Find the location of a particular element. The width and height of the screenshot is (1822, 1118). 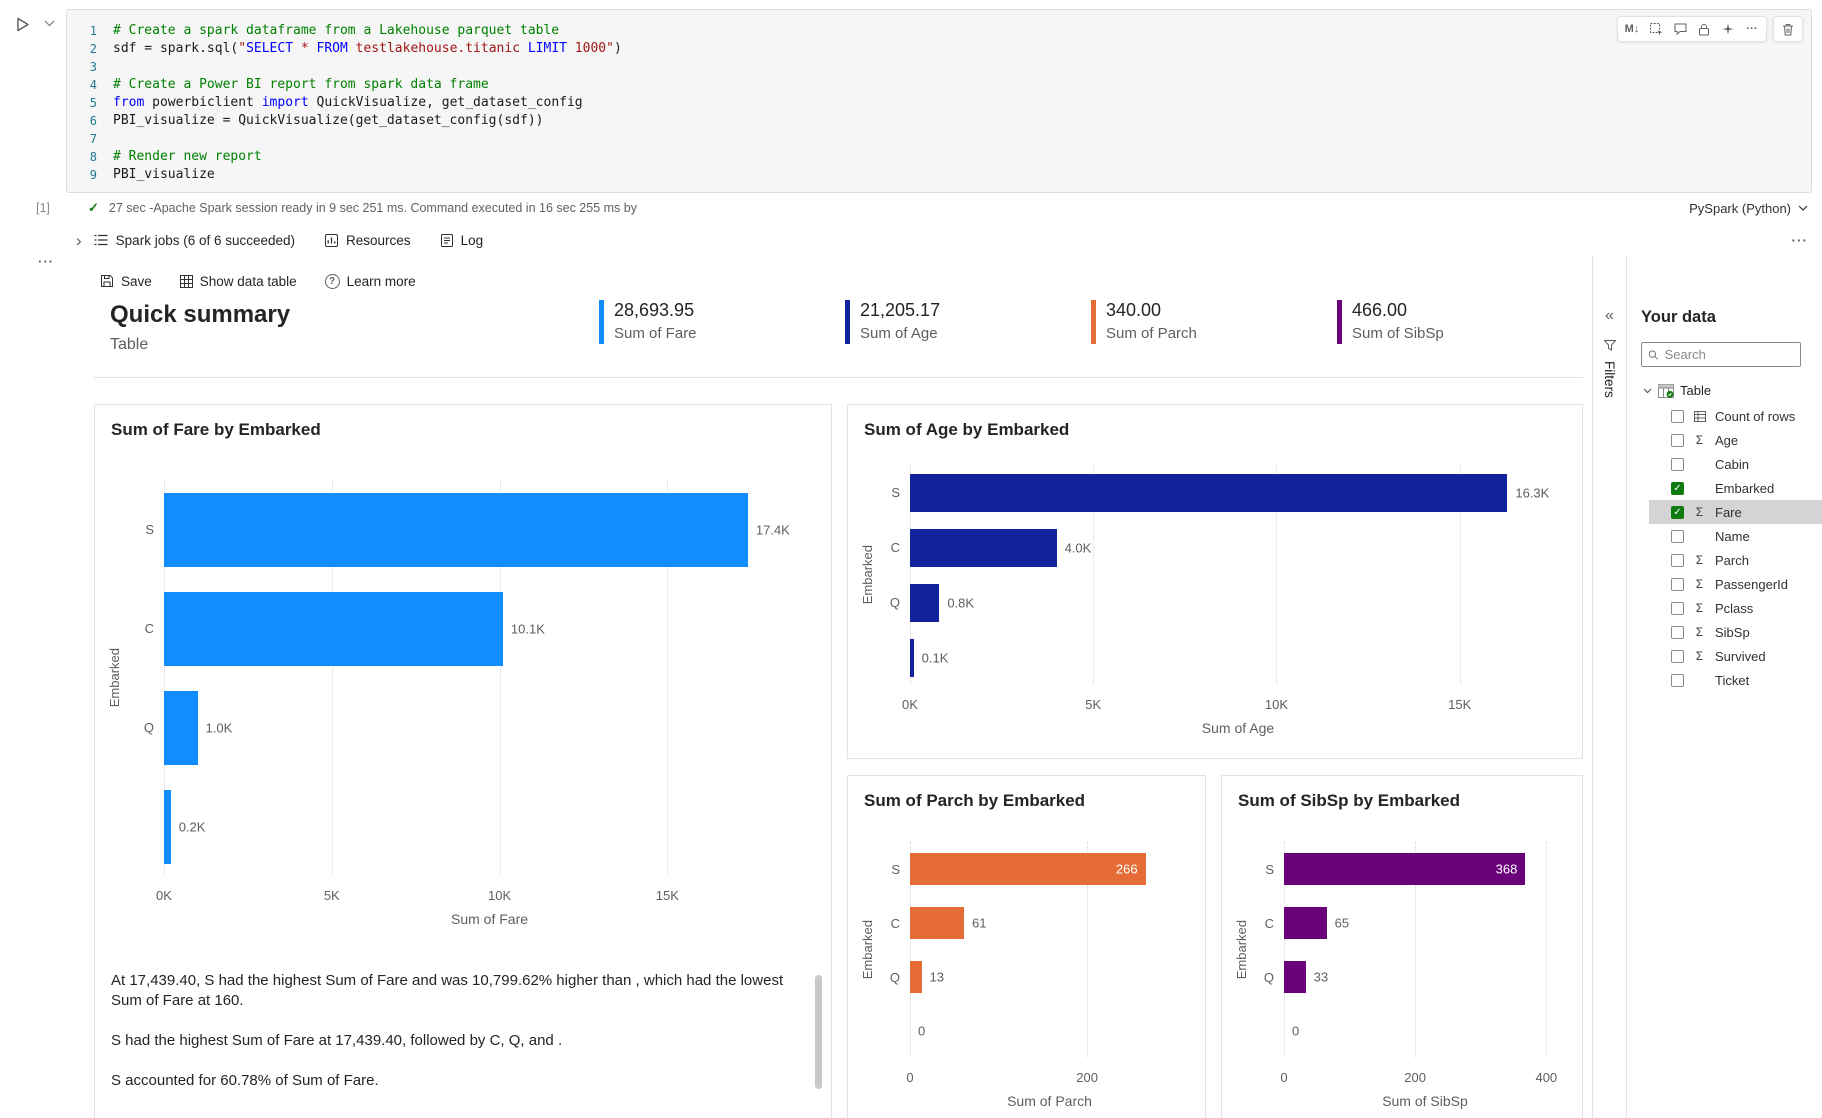

parch-bar-chart: Embarked S 266 C 61 Q 13 0 0 200 Sum of Parch is located at coordinates (1026, 975).